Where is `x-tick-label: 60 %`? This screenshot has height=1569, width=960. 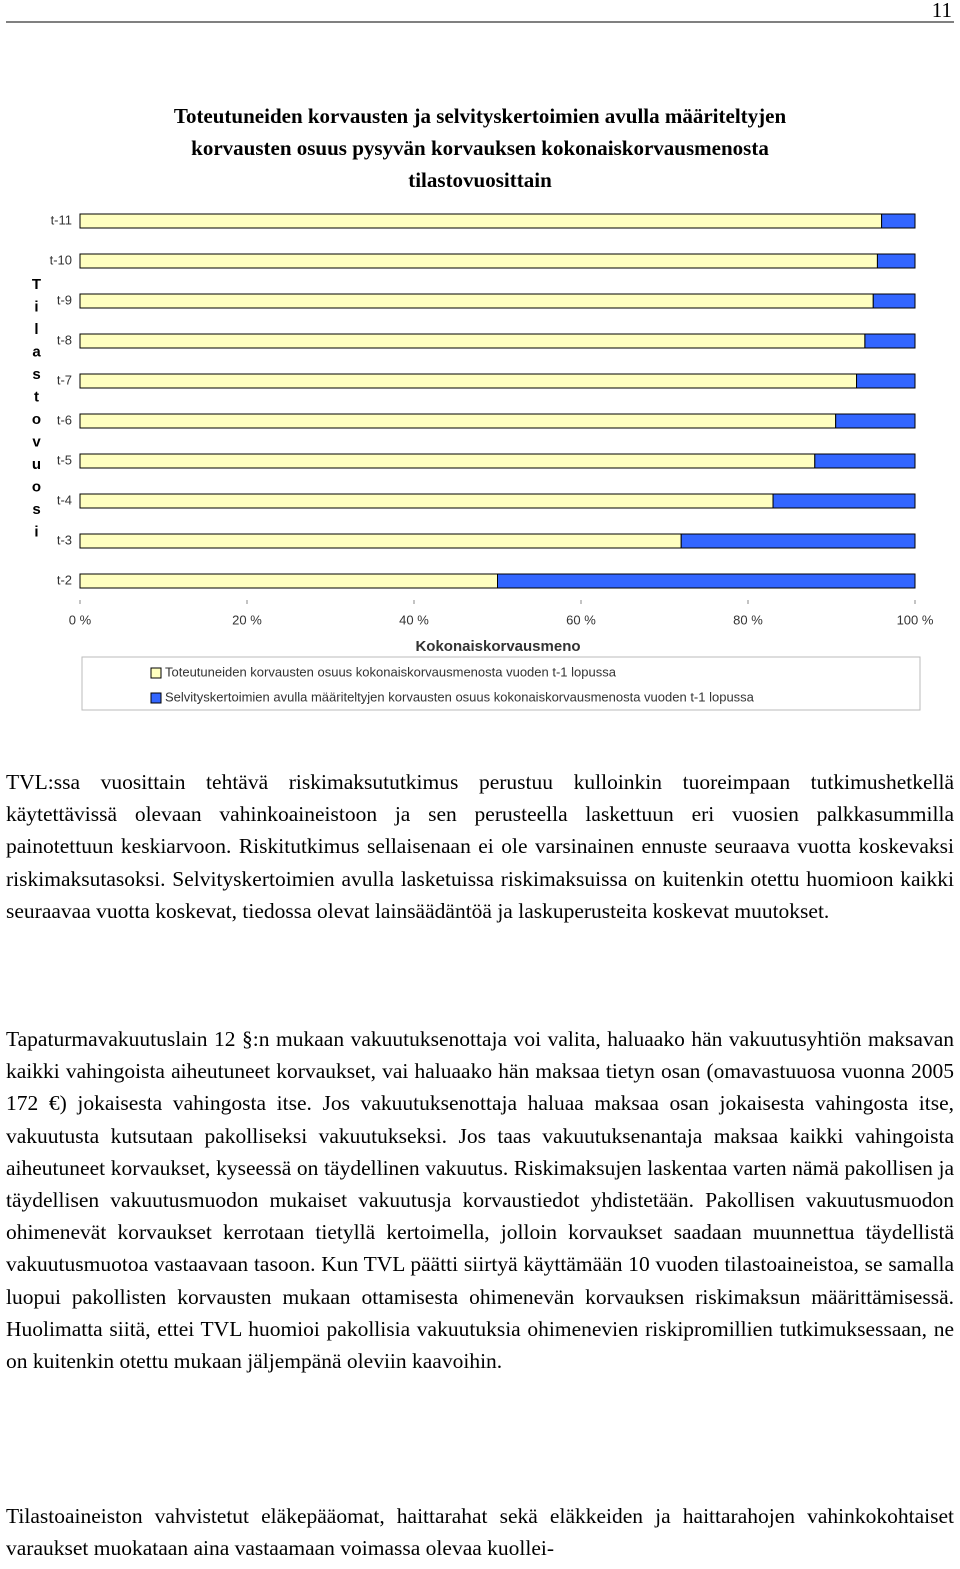
x-tick-label: 60 % is located at coordinates (581, 619).